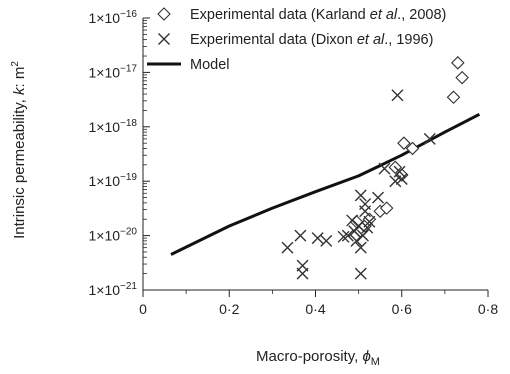  Describe the element at coordinates (112, 289) in the screenshot. I see `y-tick-label: 1×10⁻²¹` at that location.